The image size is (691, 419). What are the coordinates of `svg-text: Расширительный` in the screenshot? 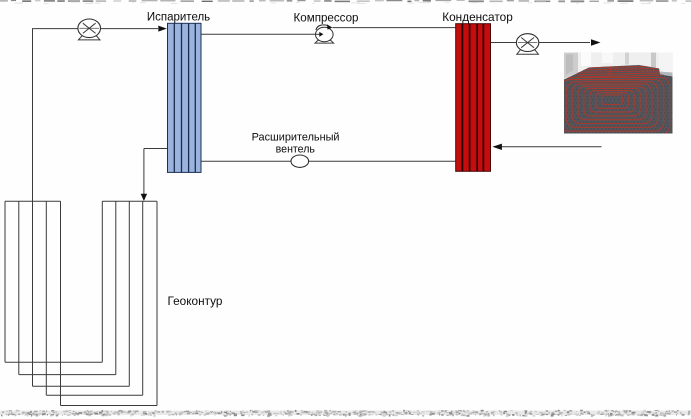 It's located at (296, 138).